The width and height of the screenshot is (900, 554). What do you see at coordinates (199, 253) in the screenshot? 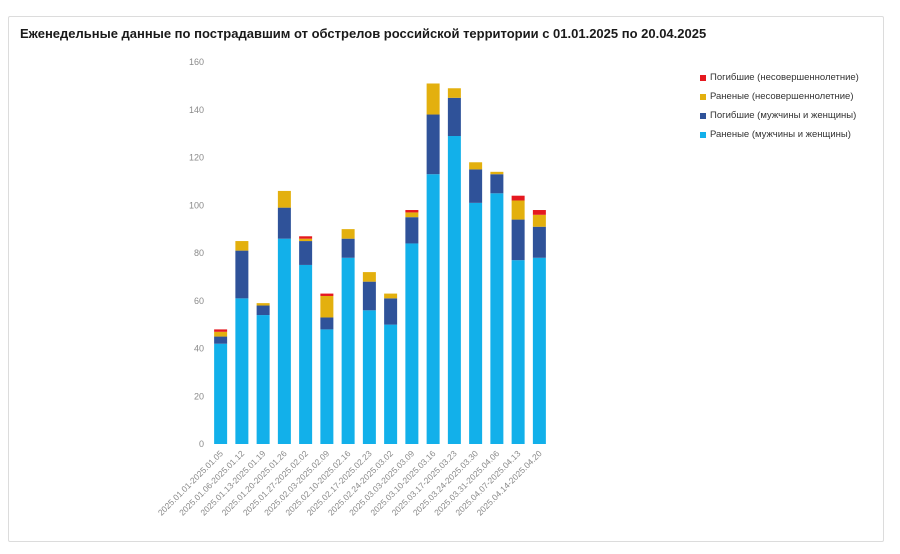
I see `y-tick-label: 80` at bounding box center [199, 253].